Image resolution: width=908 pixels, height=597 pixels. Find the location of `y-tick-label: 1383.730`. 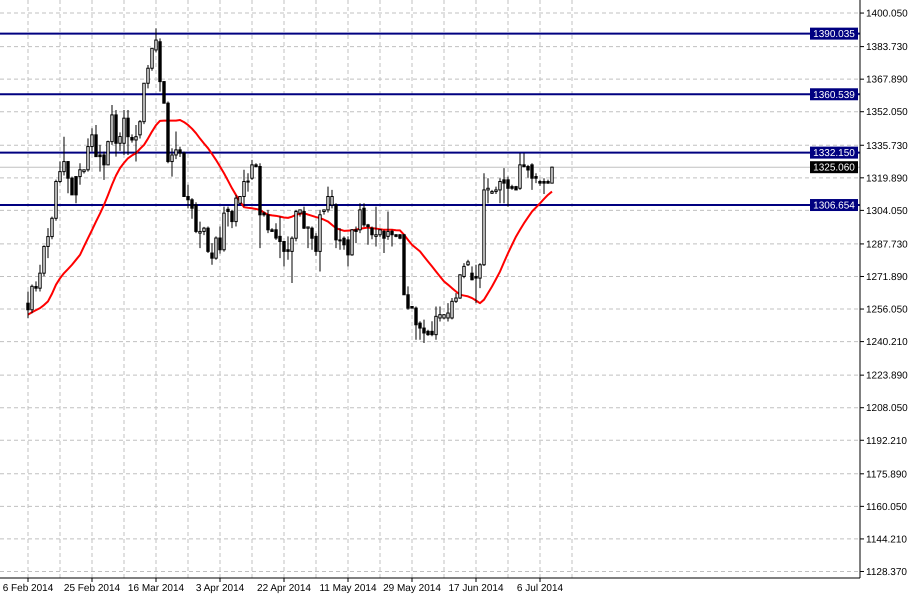

y-tick-label: 1383.730 is located at coordinates (887, 48).